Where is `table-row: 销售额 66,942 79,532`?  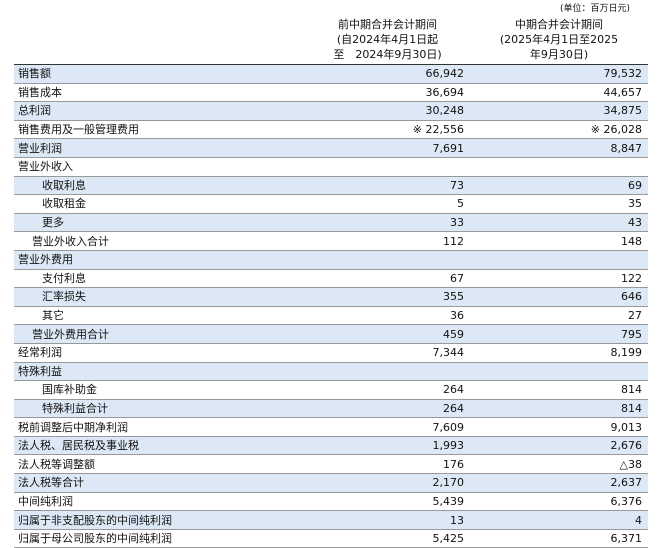 table-row: 销售额 66,942 79,532 is located at coordinates (331, 74).